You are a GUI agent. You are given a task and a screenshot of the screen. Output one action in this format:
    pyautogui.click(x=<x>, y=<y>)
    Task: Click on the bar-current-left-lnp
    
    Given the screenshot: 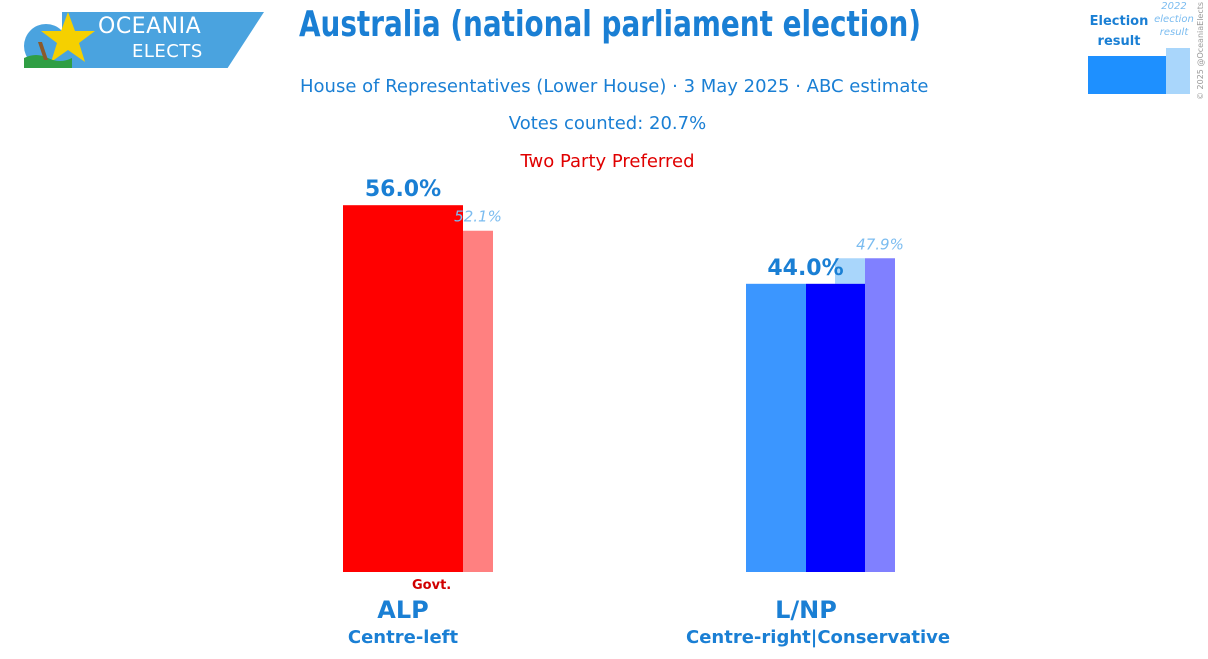 What is the action you would take?
    pyautogui.click(x=776, y=427)
    